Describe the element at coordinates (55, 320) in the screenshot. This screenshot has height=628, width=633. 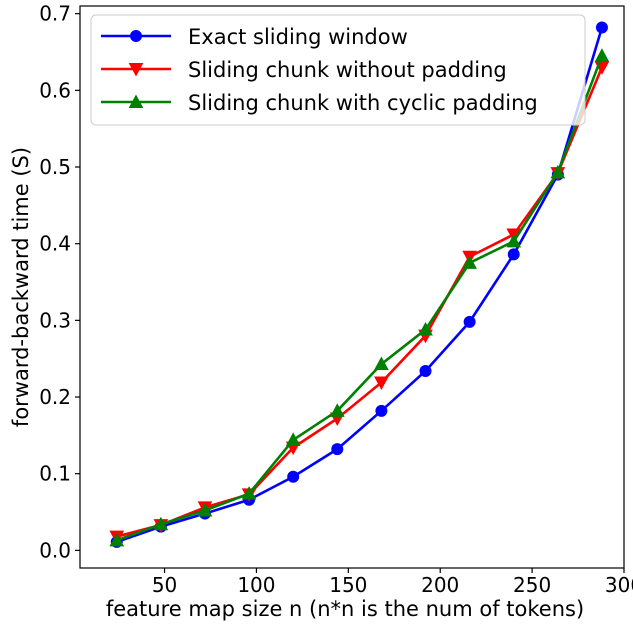
I see `y-tick-label: 0.3` at that location.